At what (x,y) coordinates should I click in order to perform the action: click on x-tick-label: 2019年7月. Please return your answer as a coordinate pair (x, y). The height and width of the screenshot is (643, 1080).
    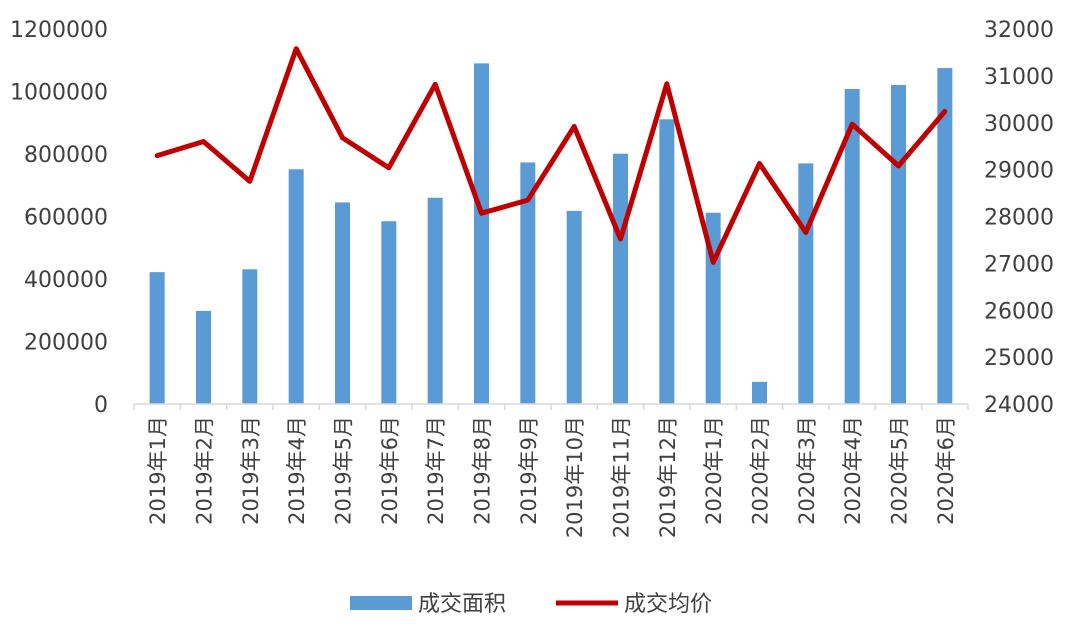
    Looking at the image, I should click on (436, 470).